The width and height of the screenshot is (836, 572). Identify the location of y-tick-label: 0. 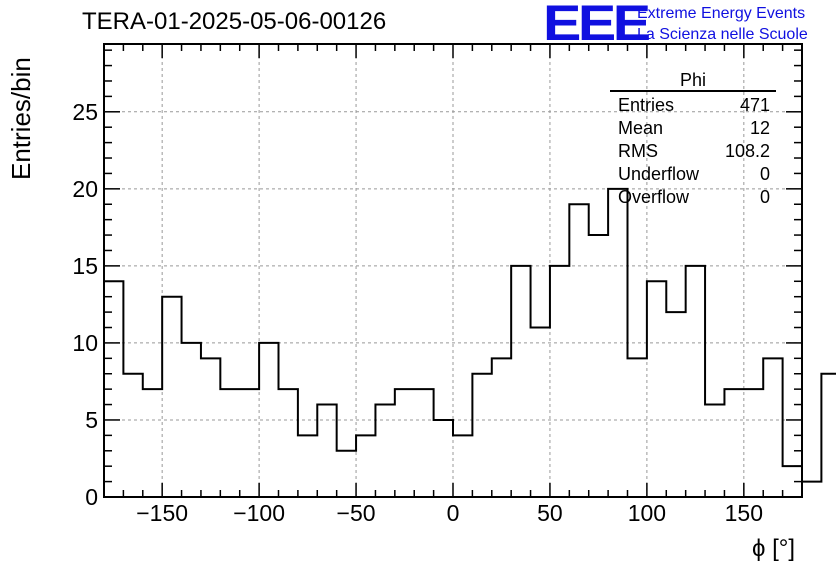
(91, 497).